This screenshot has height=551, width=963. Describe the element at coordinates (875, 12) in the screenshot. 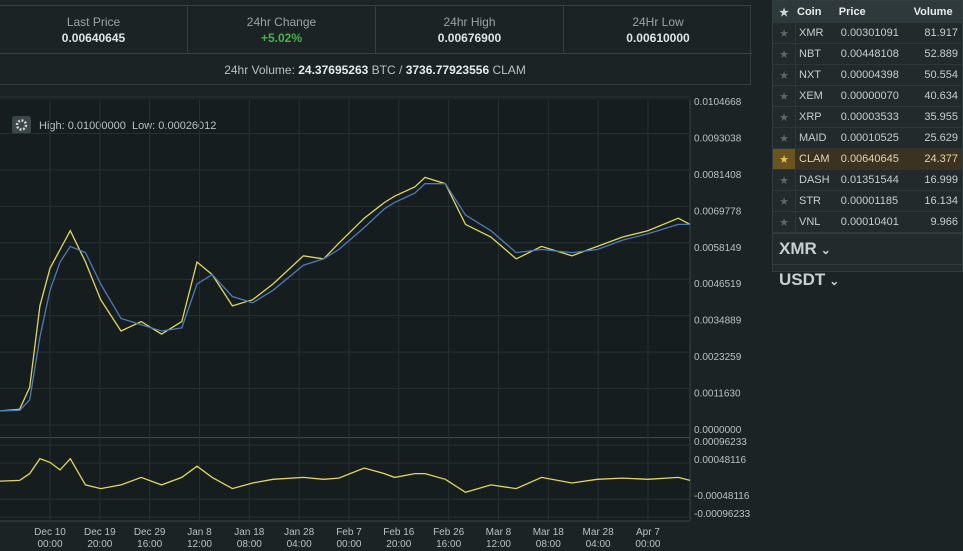

I see `column-header: Price` at that location.